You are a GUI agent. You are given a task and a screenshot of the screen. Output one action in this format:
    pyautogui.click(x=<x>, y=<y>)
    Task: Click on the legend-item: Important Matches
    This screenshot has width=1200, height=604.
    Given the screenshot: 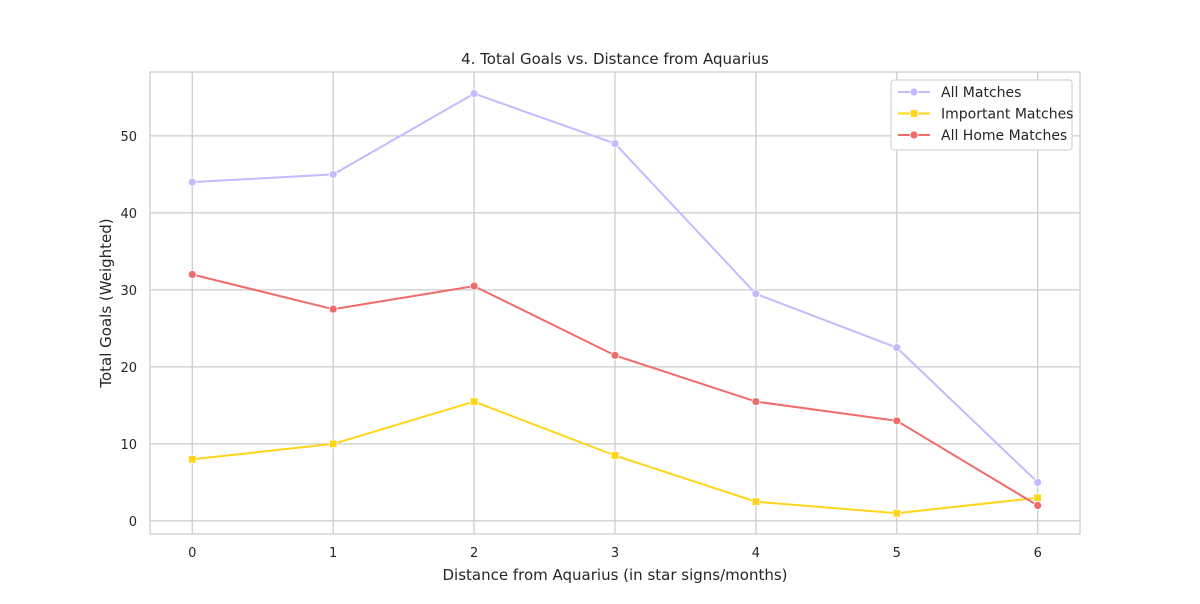 What is the action you would take?
    pyautogui.click(x=985, y=115)
    